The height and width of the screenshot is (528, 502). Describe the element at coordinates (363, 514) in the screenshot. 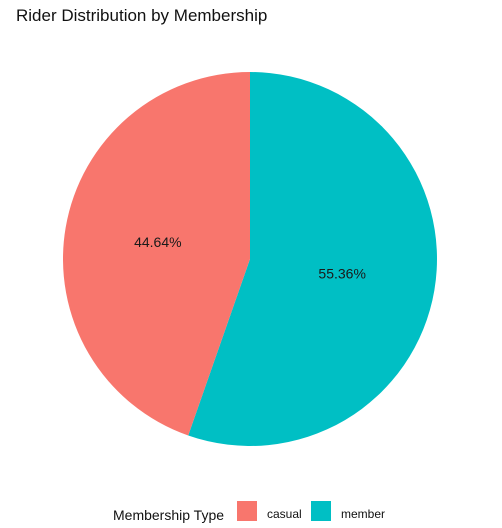

I see `legend-label-member: member` at that location.